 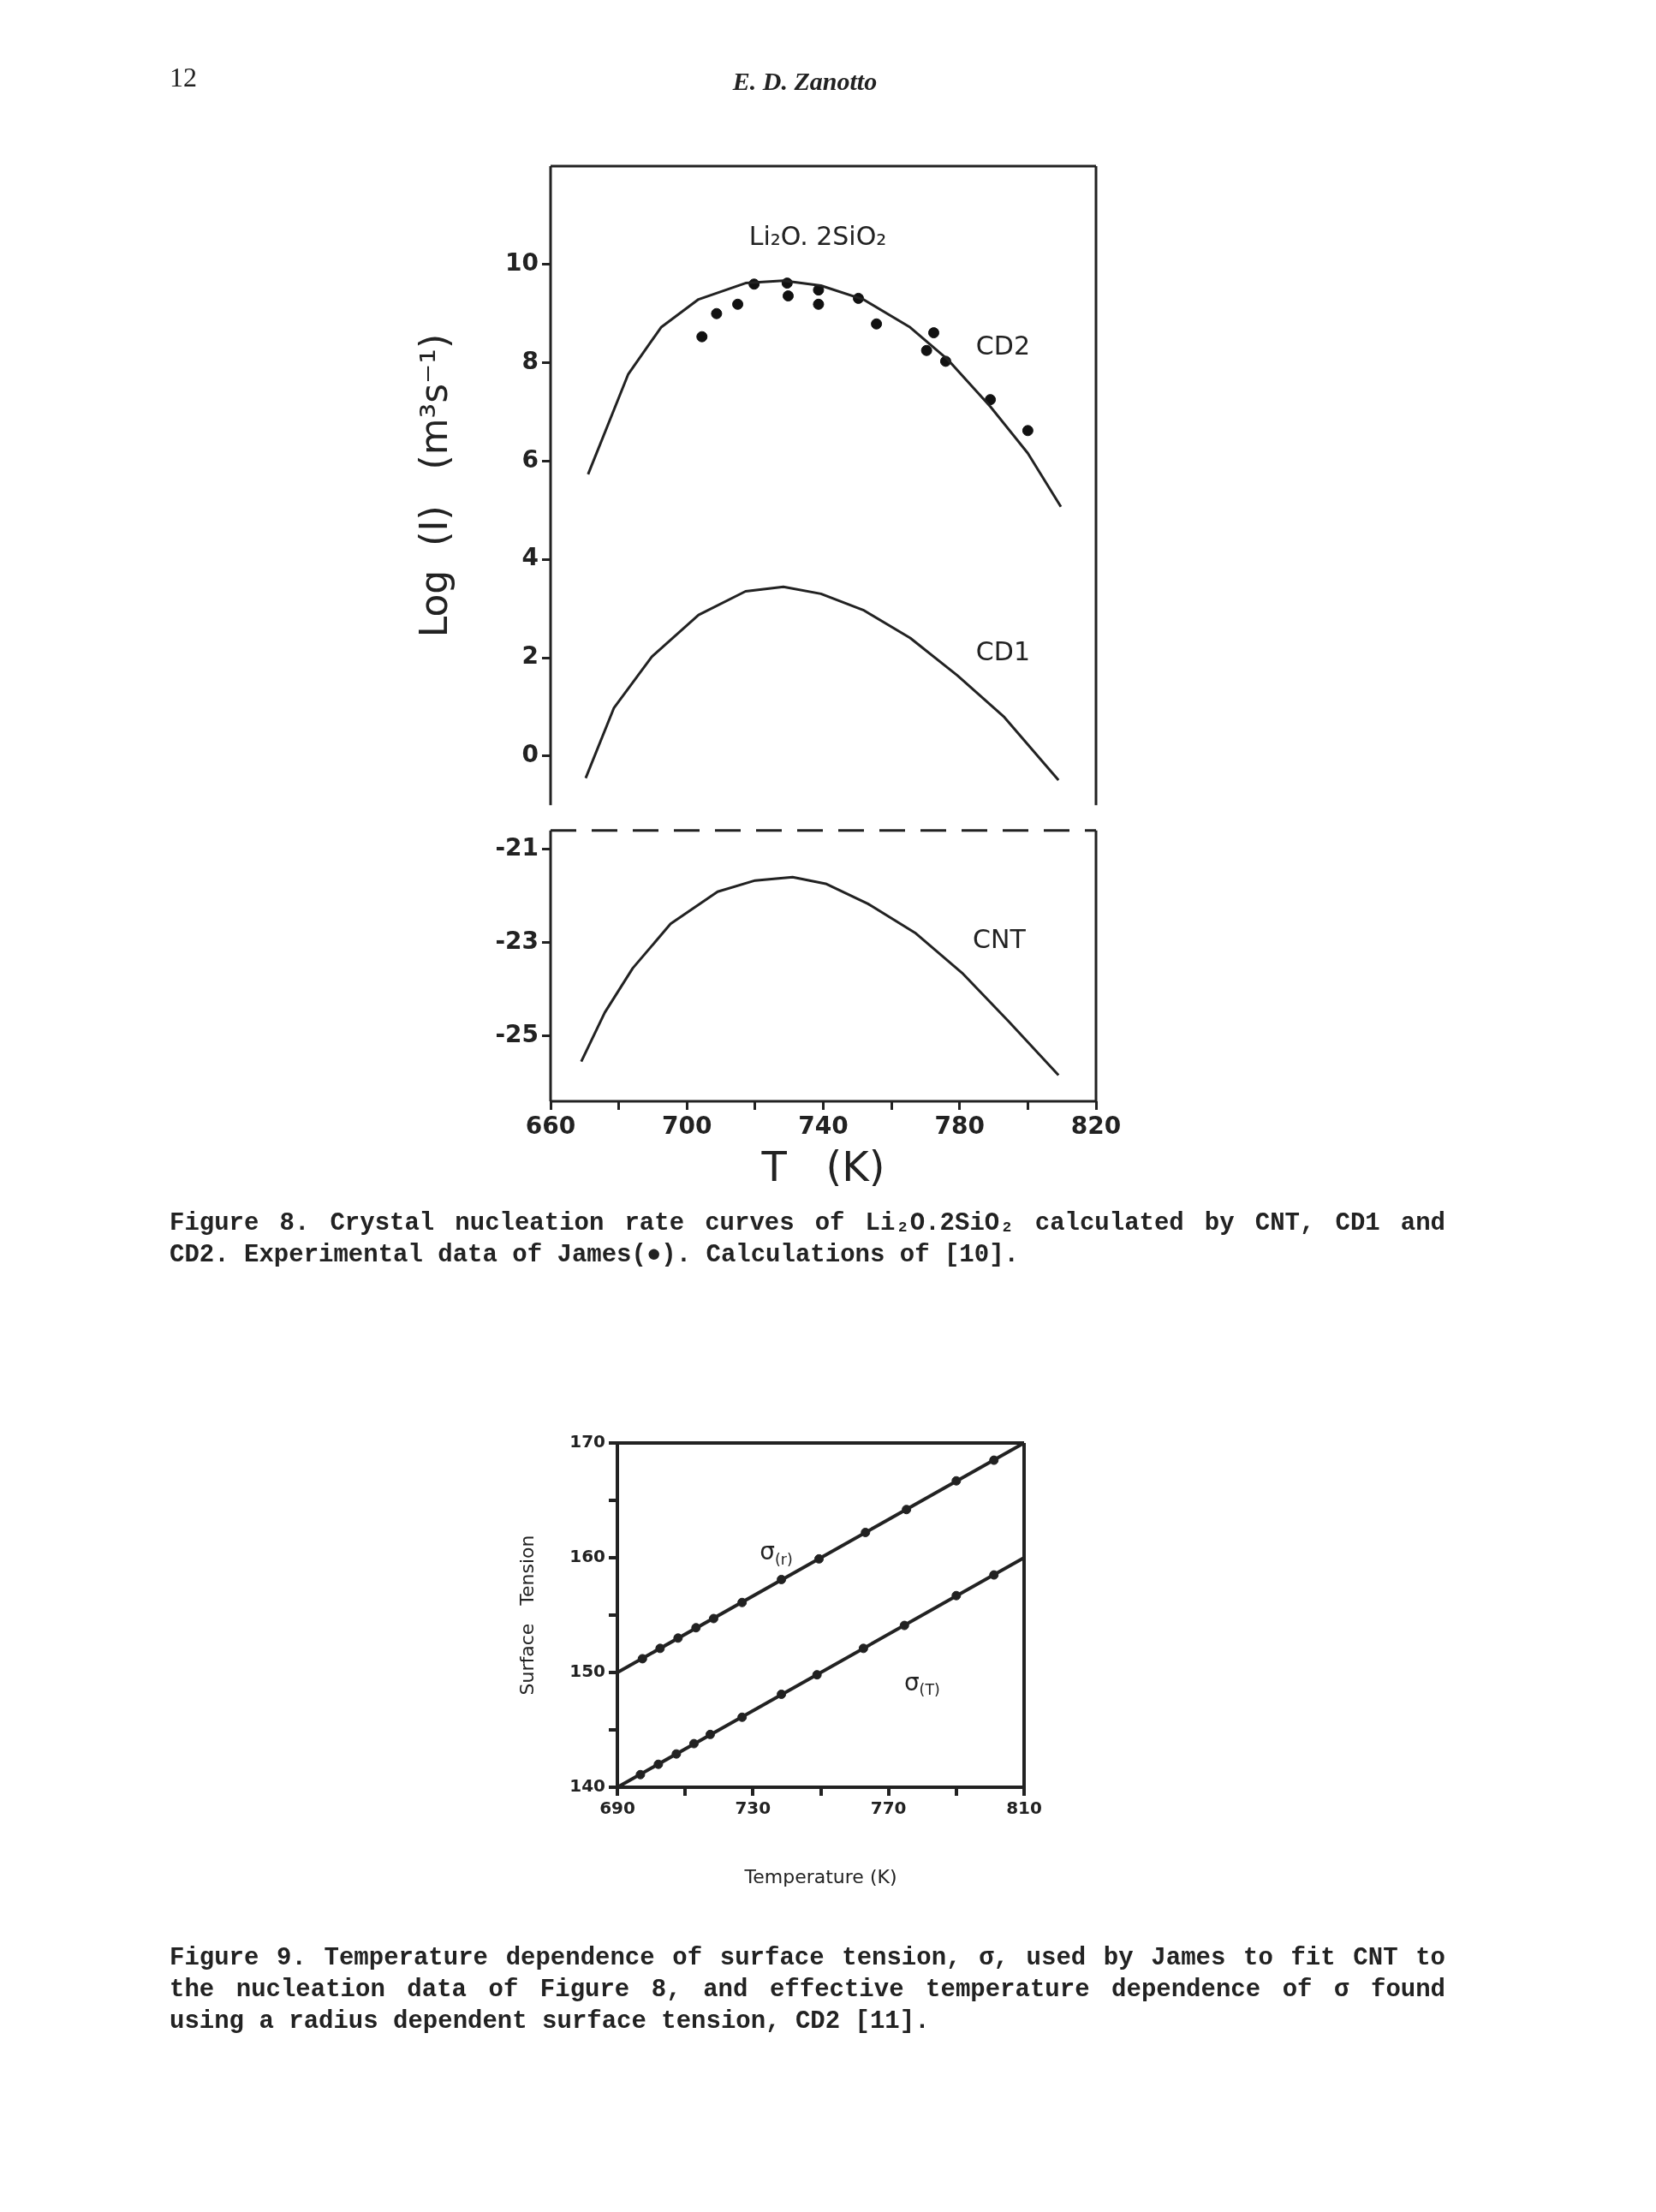 What do you see at coordinates (530, 459) in the screenshot?
I see `y-tick-label: 6` at bounding box center [530, 459].